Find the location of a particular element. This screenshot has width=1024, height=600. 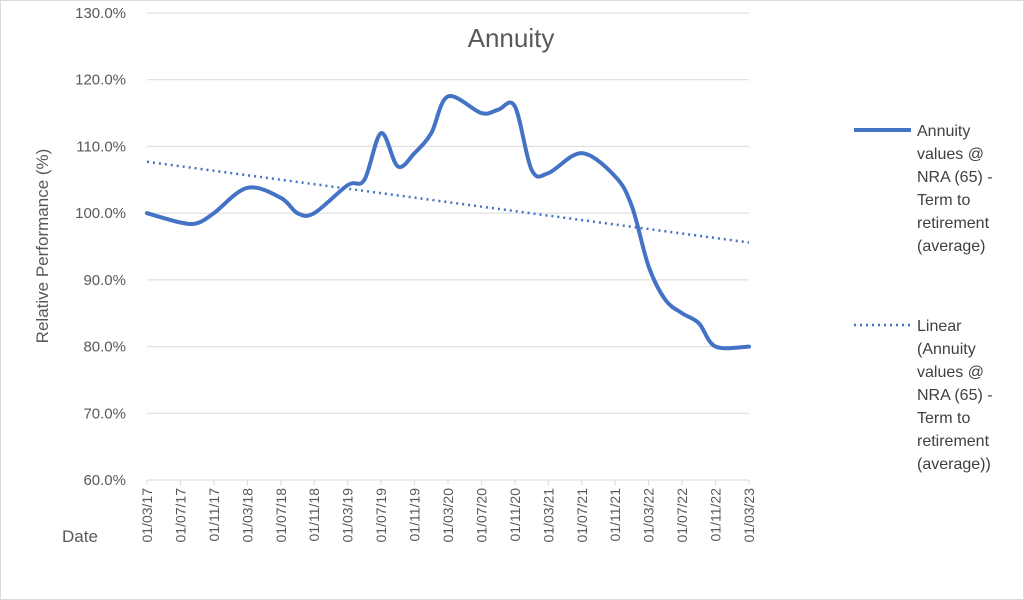

x-tick-label: 01/11/19 is located at coordinates (415, 515).